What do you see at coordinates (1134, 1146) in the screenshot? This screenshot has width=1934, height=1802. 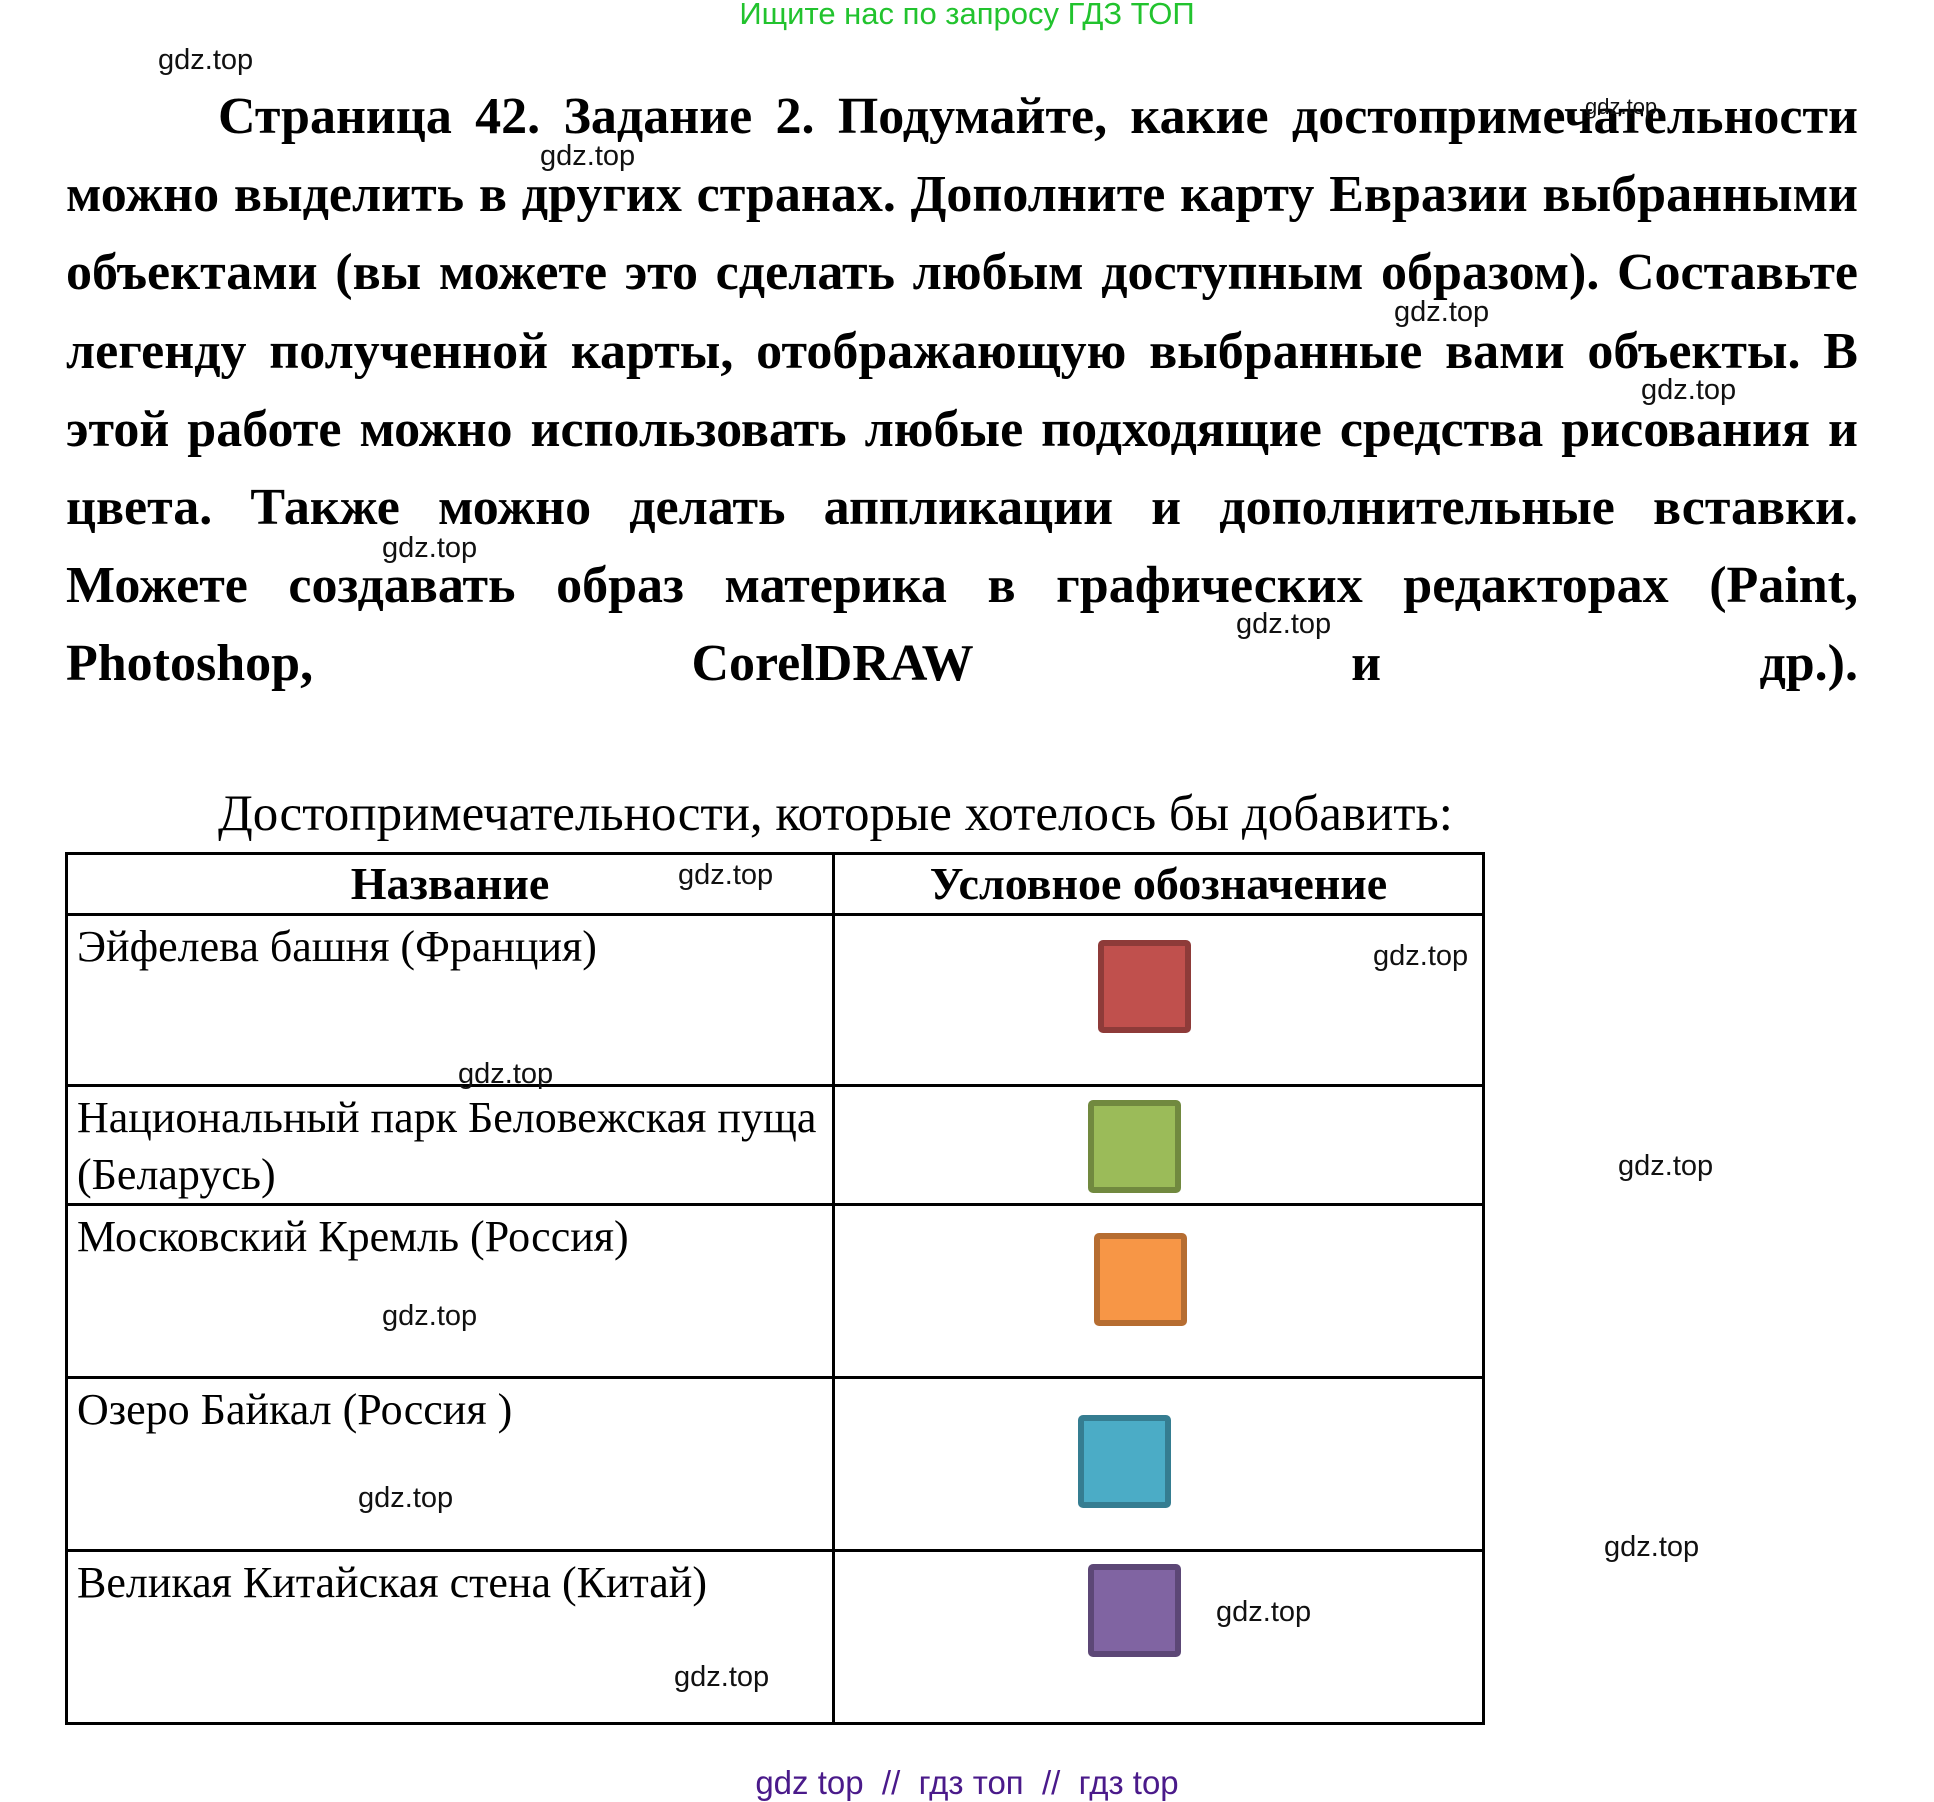 I see `green-square-icon` at bounding box center [1134, 1146].